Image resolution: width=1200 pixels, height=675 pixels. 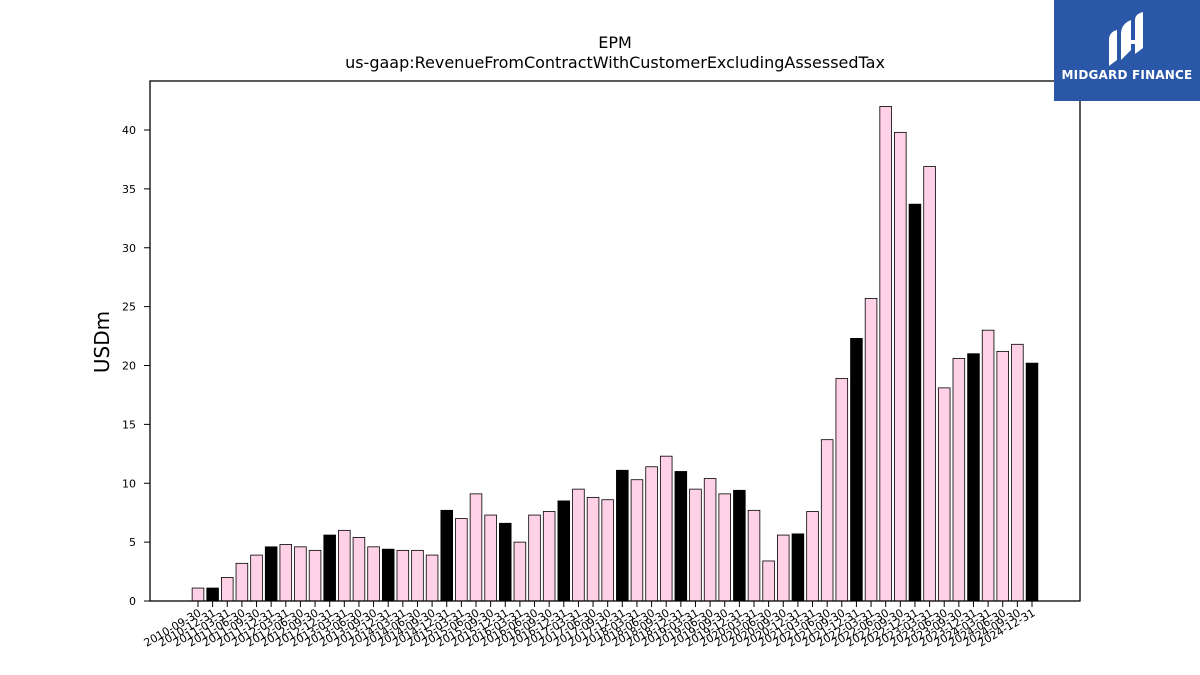 What do you see at coordinates (1127, 75) in the screenshot?
I see `logo-text: MIDGARD FINANCE` at bounding box center [1127, 75].